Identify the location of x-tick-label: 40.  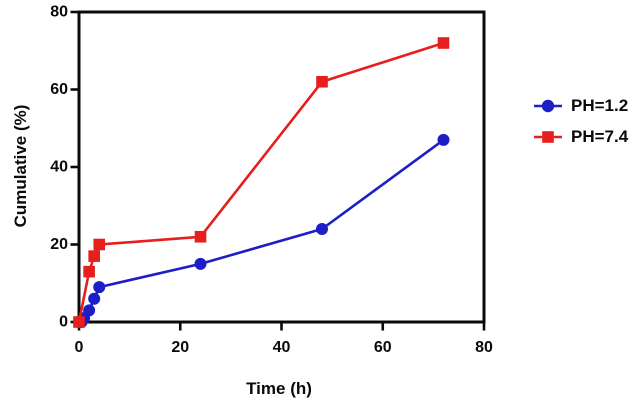
(282, 347).